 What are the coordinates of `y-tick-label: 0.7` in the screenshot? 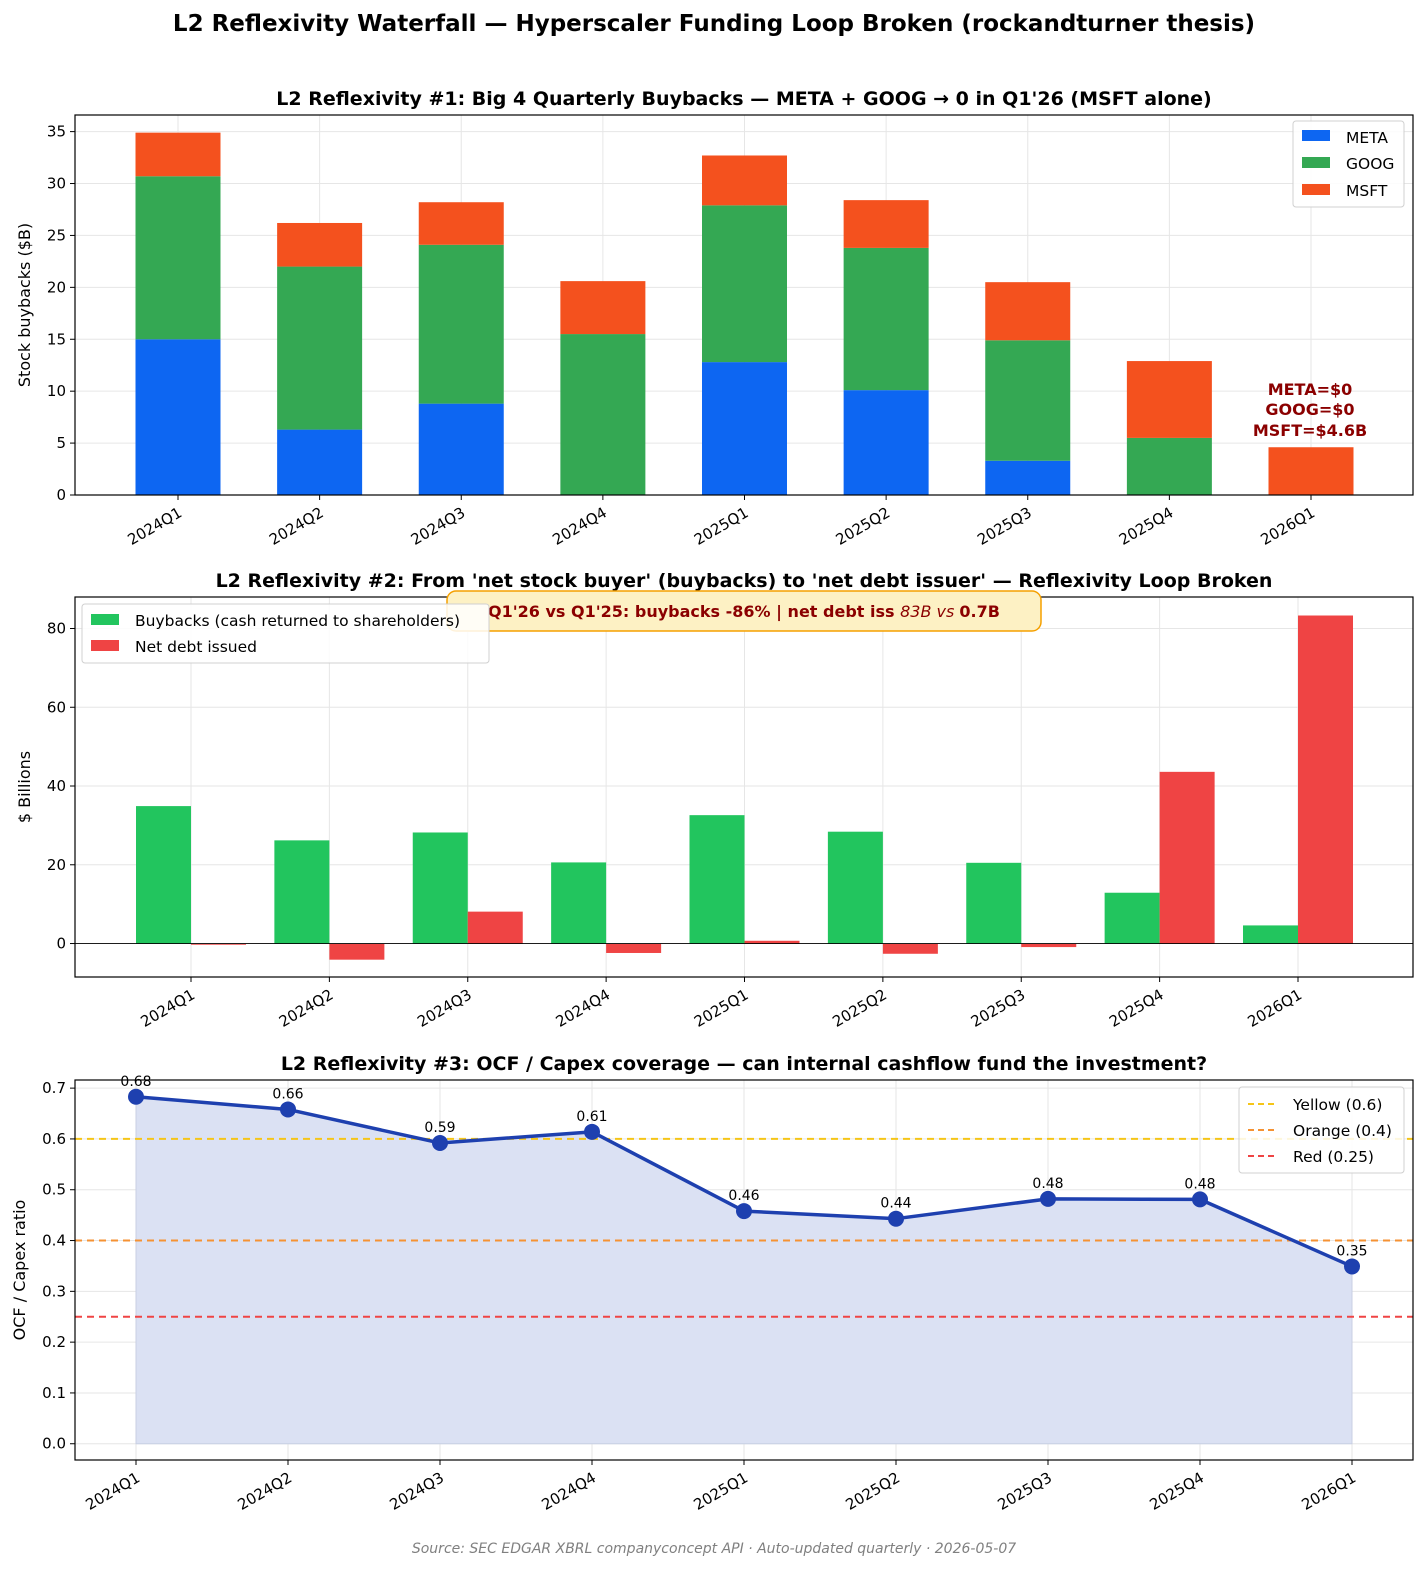 It's located at (54, 1088).